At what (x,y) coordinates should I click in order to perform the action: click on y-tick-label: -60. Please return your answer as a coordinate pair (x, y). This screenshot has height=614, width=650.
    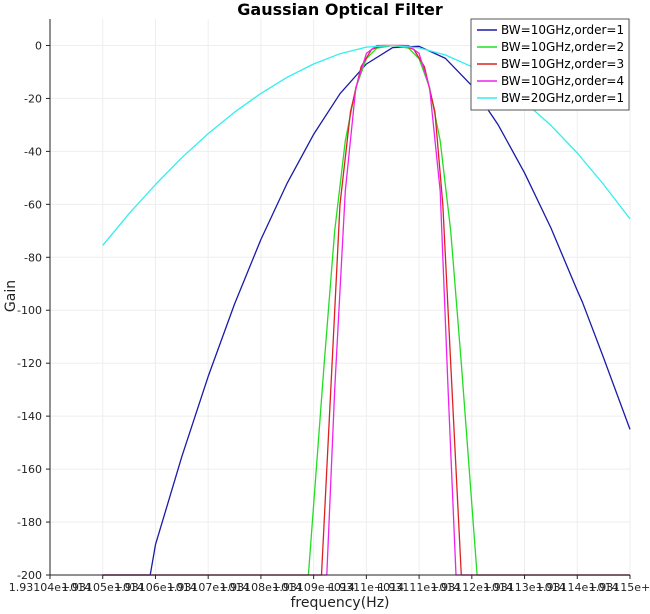
    Looking at the image, I should click on (33, 204).